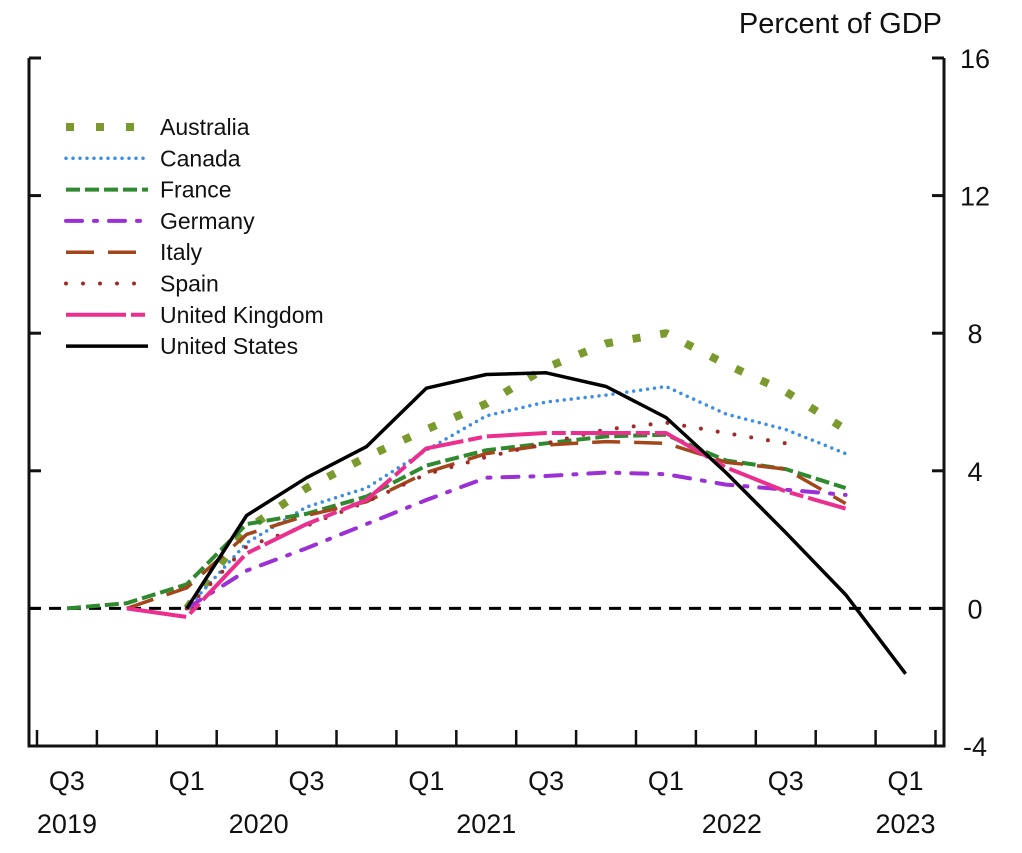 The height and width of the screenshot is (853, 1022). Describe the element at coordinates (67, 824) in the screenshot. I see `x-tick-label-year: 2019` at that location.